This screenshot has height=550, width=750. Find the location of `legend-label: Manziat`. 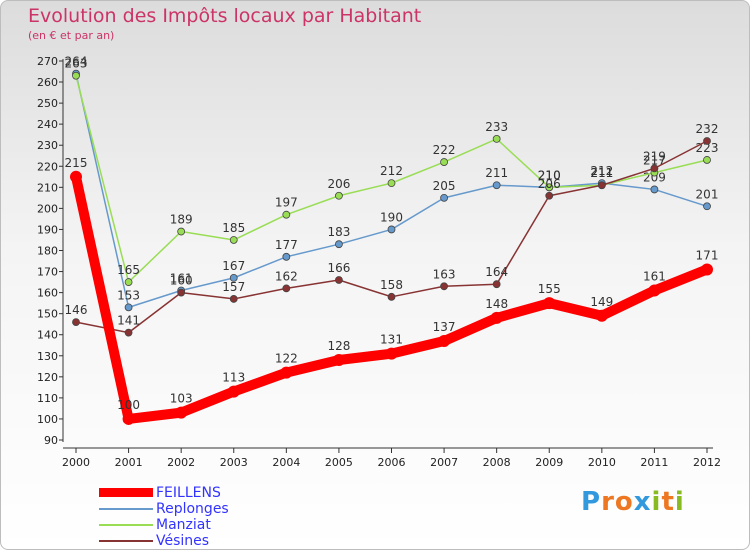

legend-label: Manziat is located at coordinates (183, 525).